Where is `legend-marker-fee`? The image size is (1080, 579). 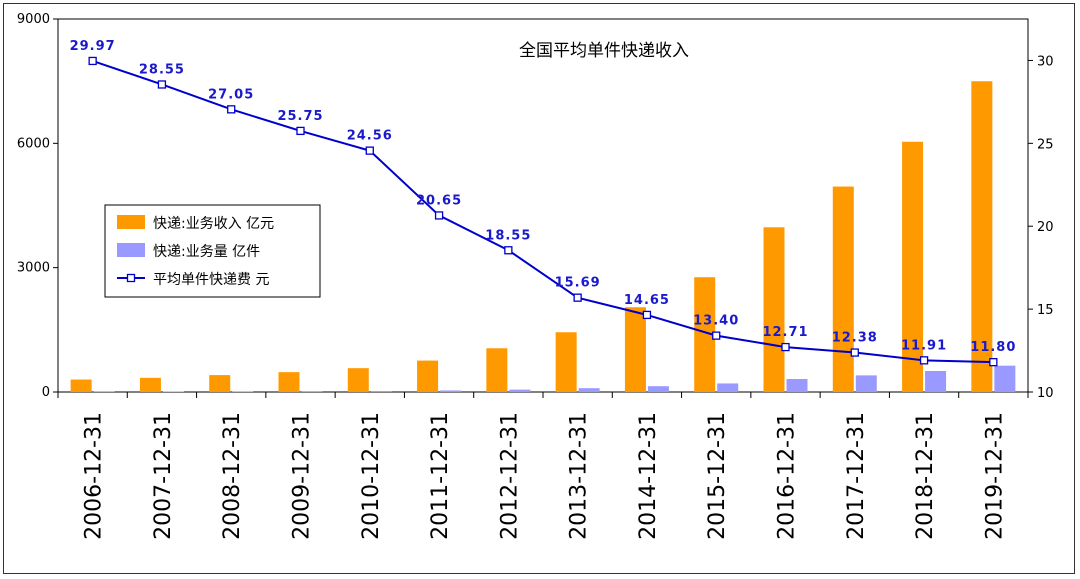 legend-marker-fee is located at coordinates (131, 278).